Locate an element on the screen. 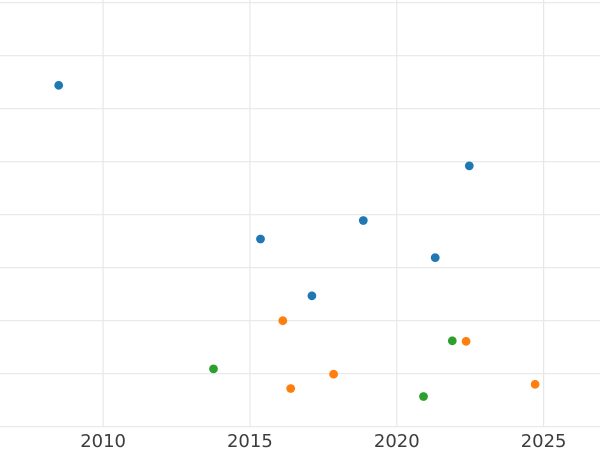 This screenshot has width=600, height=450. x-tick-label: 2015 is located at coordinates (250, 440).